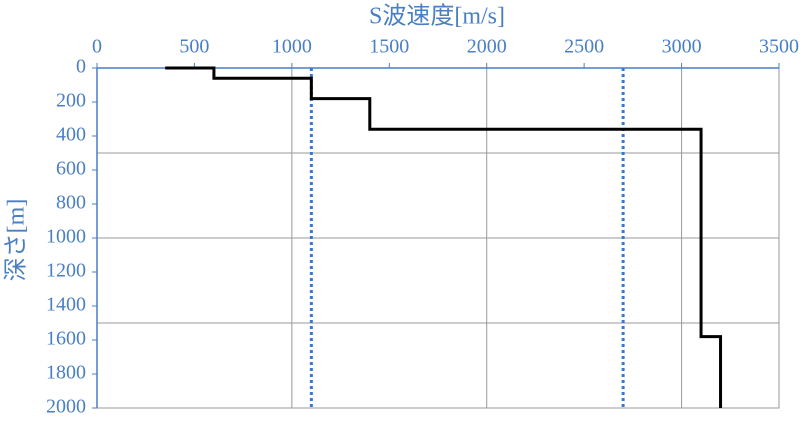  What do you see at coordinates (584, 47) in the screenshot?
I see `x-tick-label: 2500` at bounding box center [584, 47].